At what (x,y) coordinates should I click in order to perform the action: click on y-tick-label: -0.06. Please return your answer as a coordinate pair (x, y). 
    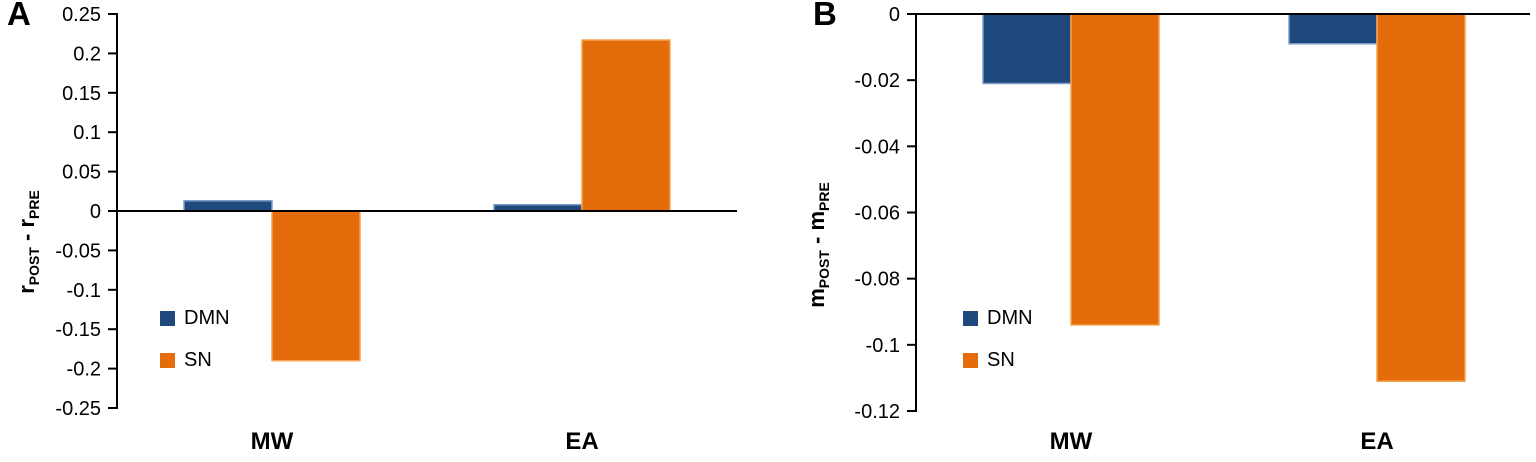
    Looking at the image, I should click on (877, 214).